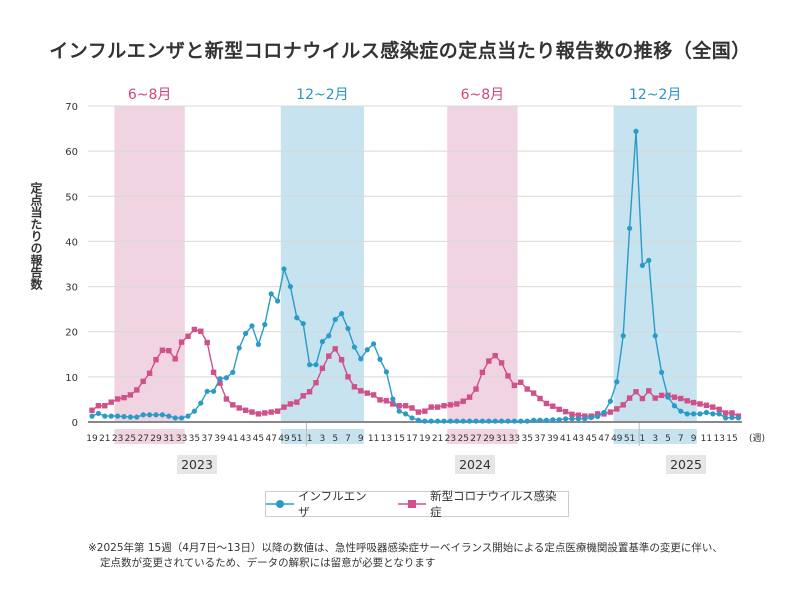 Image resolution: width=800 pixels, height=600 pixels. What do you see at coordinates (181, 439) in the screenshot?
I see `x-tick-label: 33` at bounding box center [181, 439].